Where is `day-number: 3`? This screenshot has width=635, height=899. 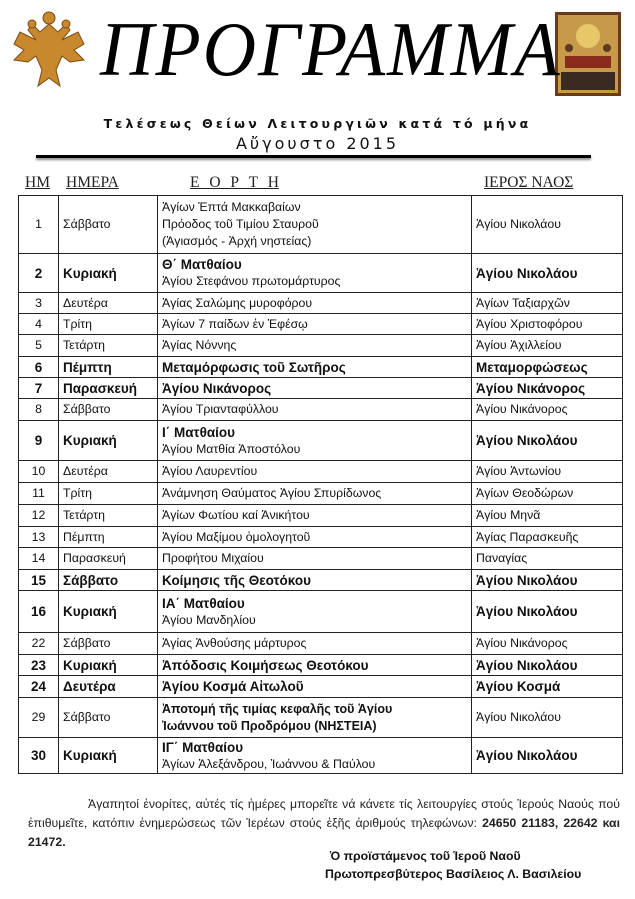
day-number: 3 is located at coordinates (38, 303).